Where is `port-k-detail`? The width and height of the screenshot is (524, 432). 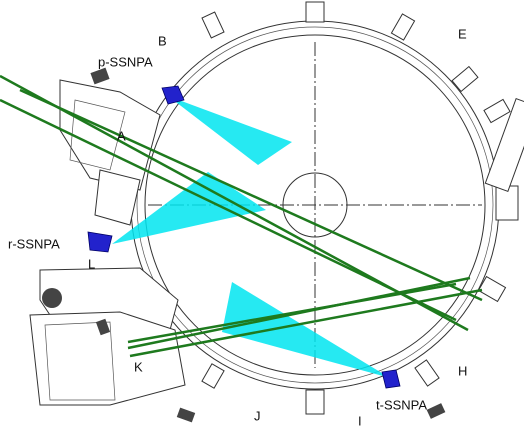
port-k-detail is located at coordinates (80, 361).